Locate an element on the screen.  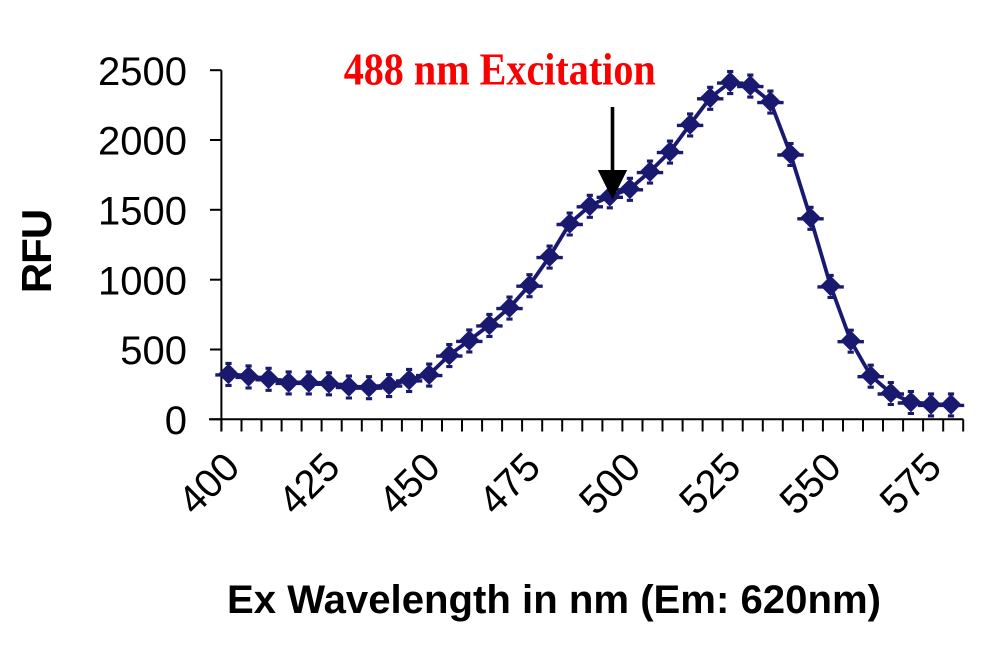
svg-text: 1000 is located at coordinates (142, 281).